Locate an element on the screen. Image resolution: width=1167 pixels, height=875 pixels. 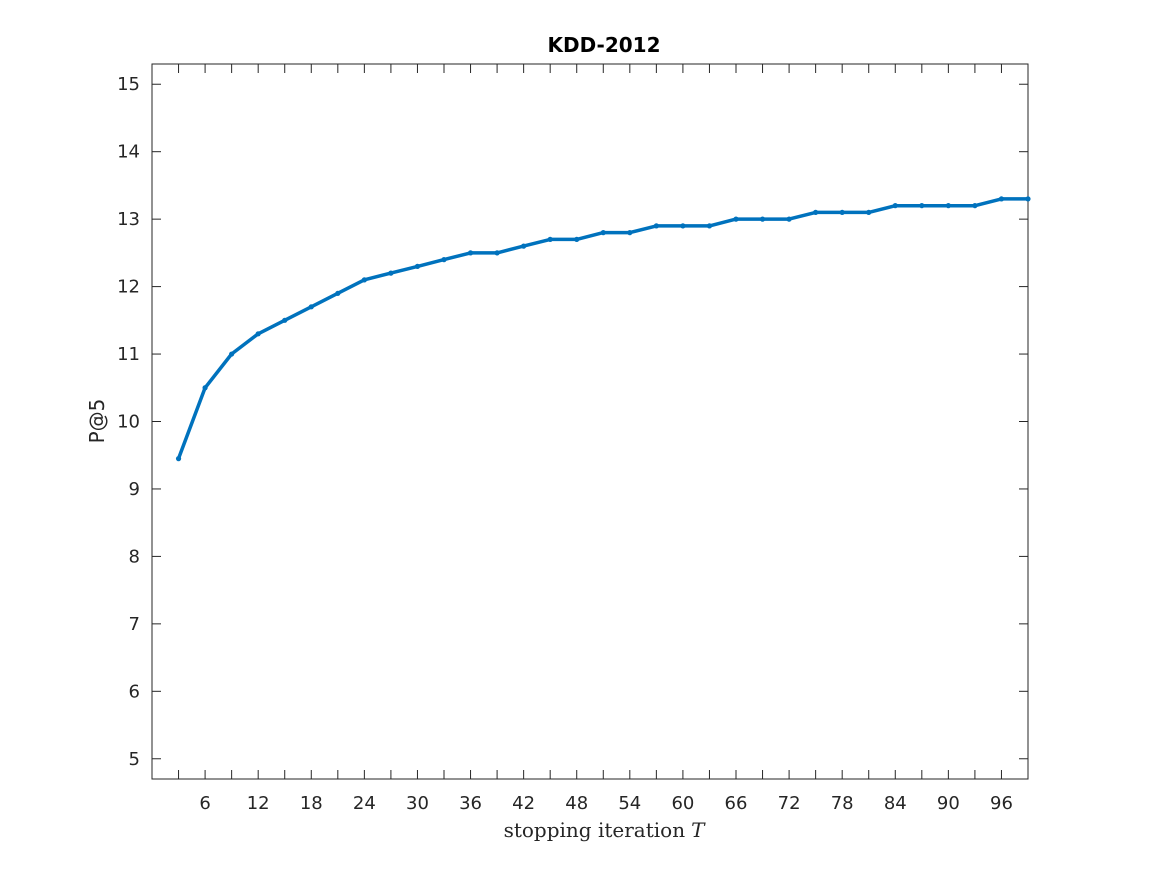
x-tick-label: 54 is located at coordinates (629, 803).